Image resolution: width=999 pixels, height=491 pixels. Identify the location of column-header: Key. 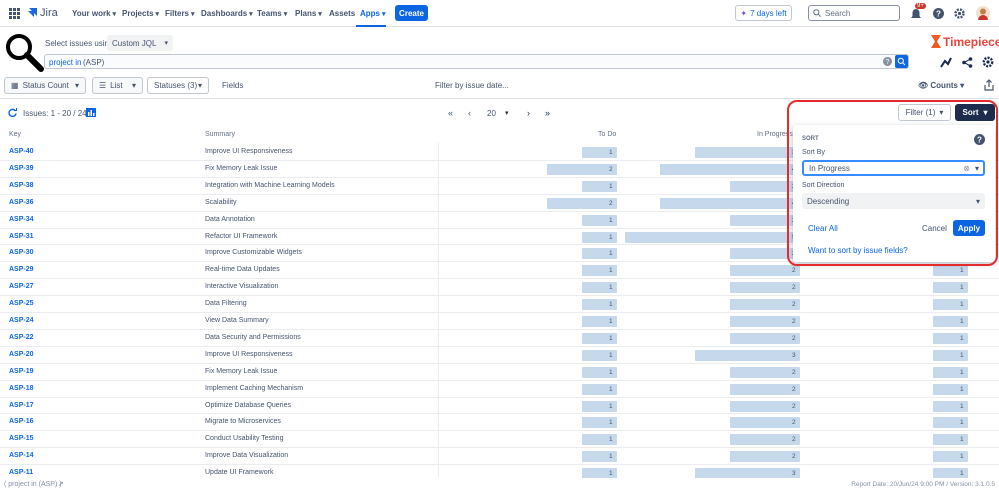
(15, 134).